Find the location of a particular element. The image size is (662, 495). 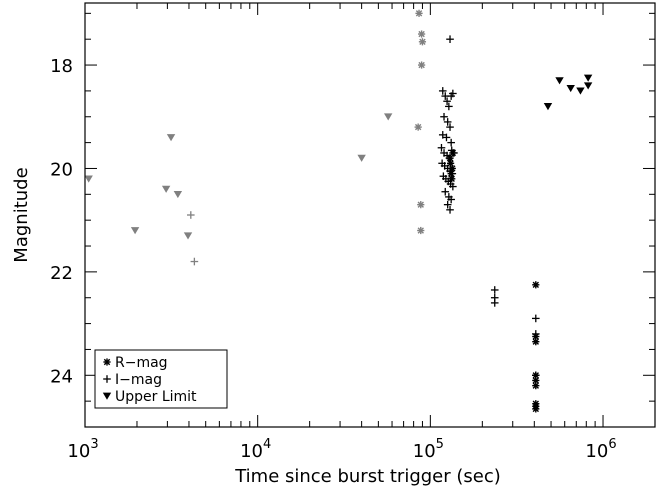

legend-box is located at coordinates (161, 379).